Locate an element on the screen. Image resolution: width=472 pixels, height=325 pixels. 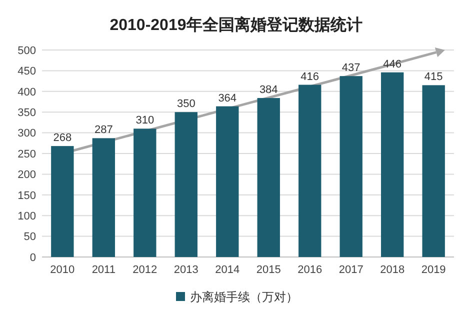
data-label: 446 is located at coordinates (392, 64).